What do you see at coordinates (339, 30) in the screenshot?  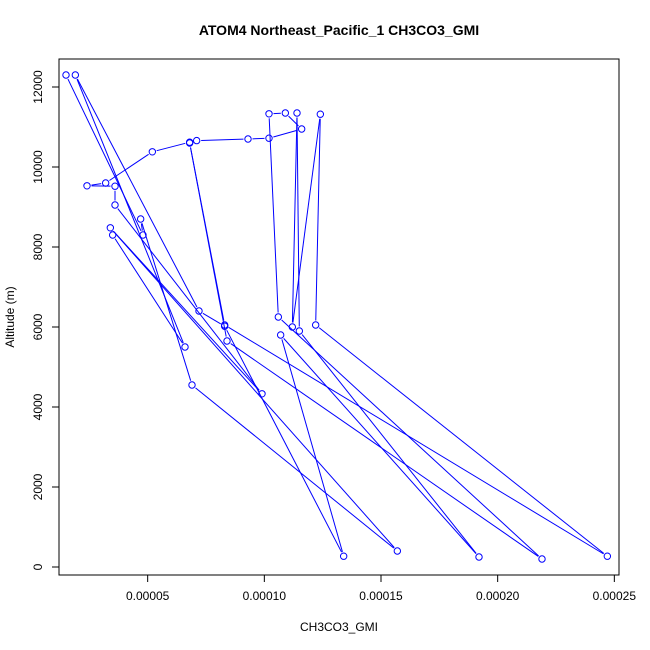 I see `chart-title: ATOM4 Northeast_Pacific_1 CH3CO3_GMI` at bounding box center [339, 30].